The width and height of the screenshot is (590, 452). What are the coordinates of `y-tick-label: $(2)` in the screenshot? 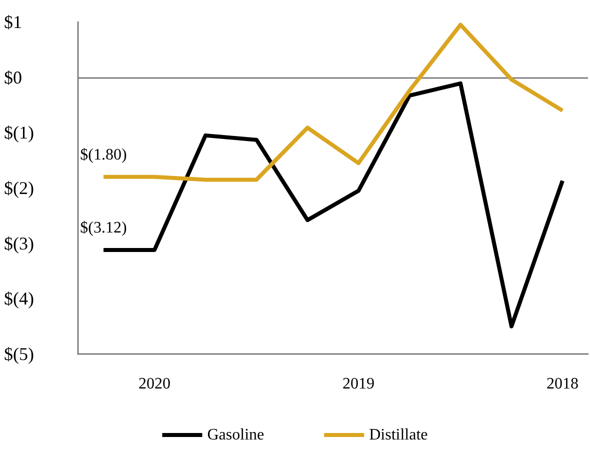 It's located at (19, 188).